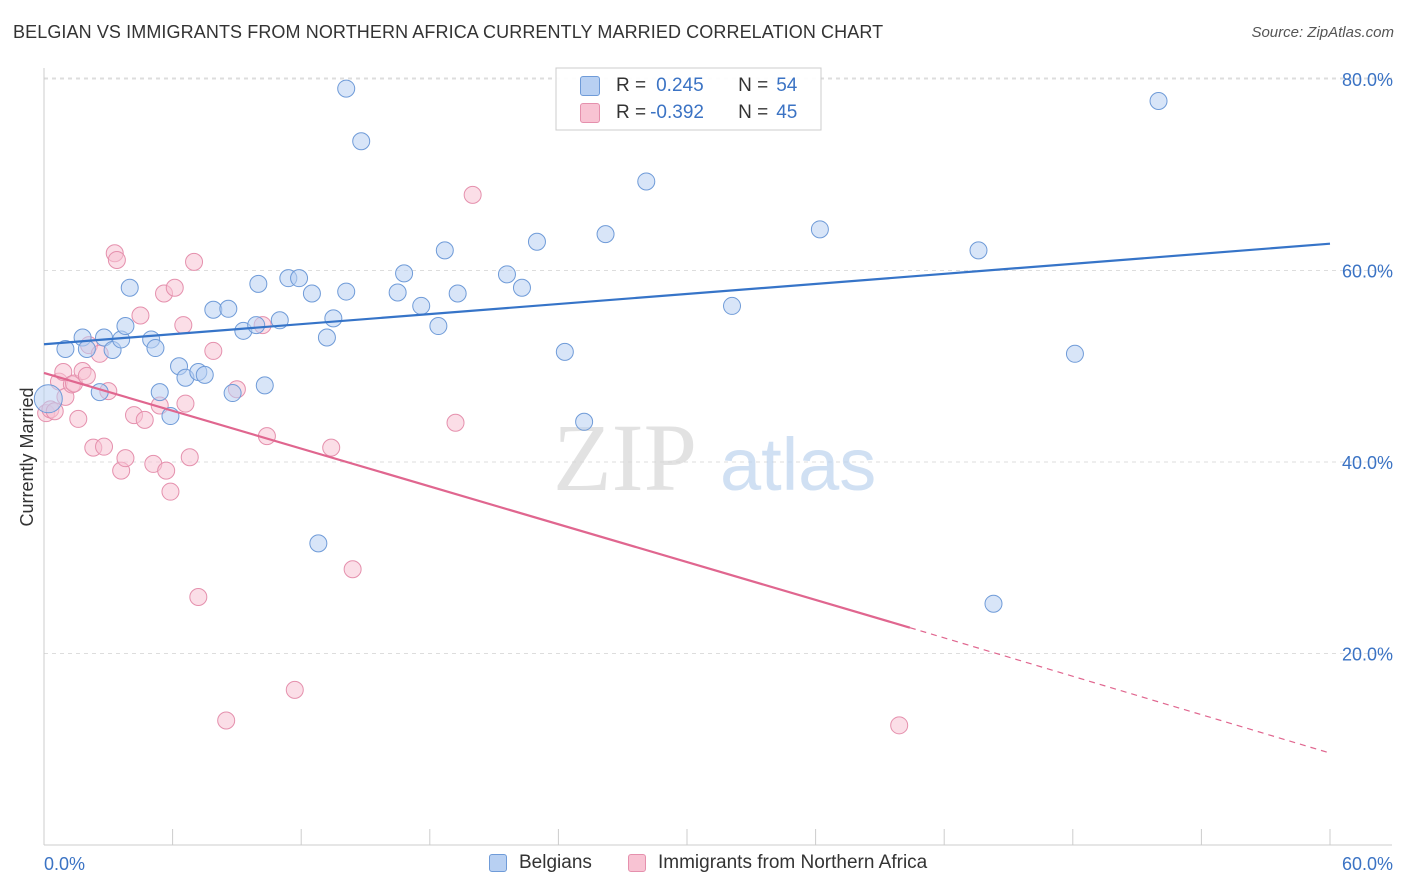 The image size is (1406, 892). What do you see at coordinates (798, 464) in the screenshot?
I see `watermark-atlas: atlas` at bounding box center [798, 464].